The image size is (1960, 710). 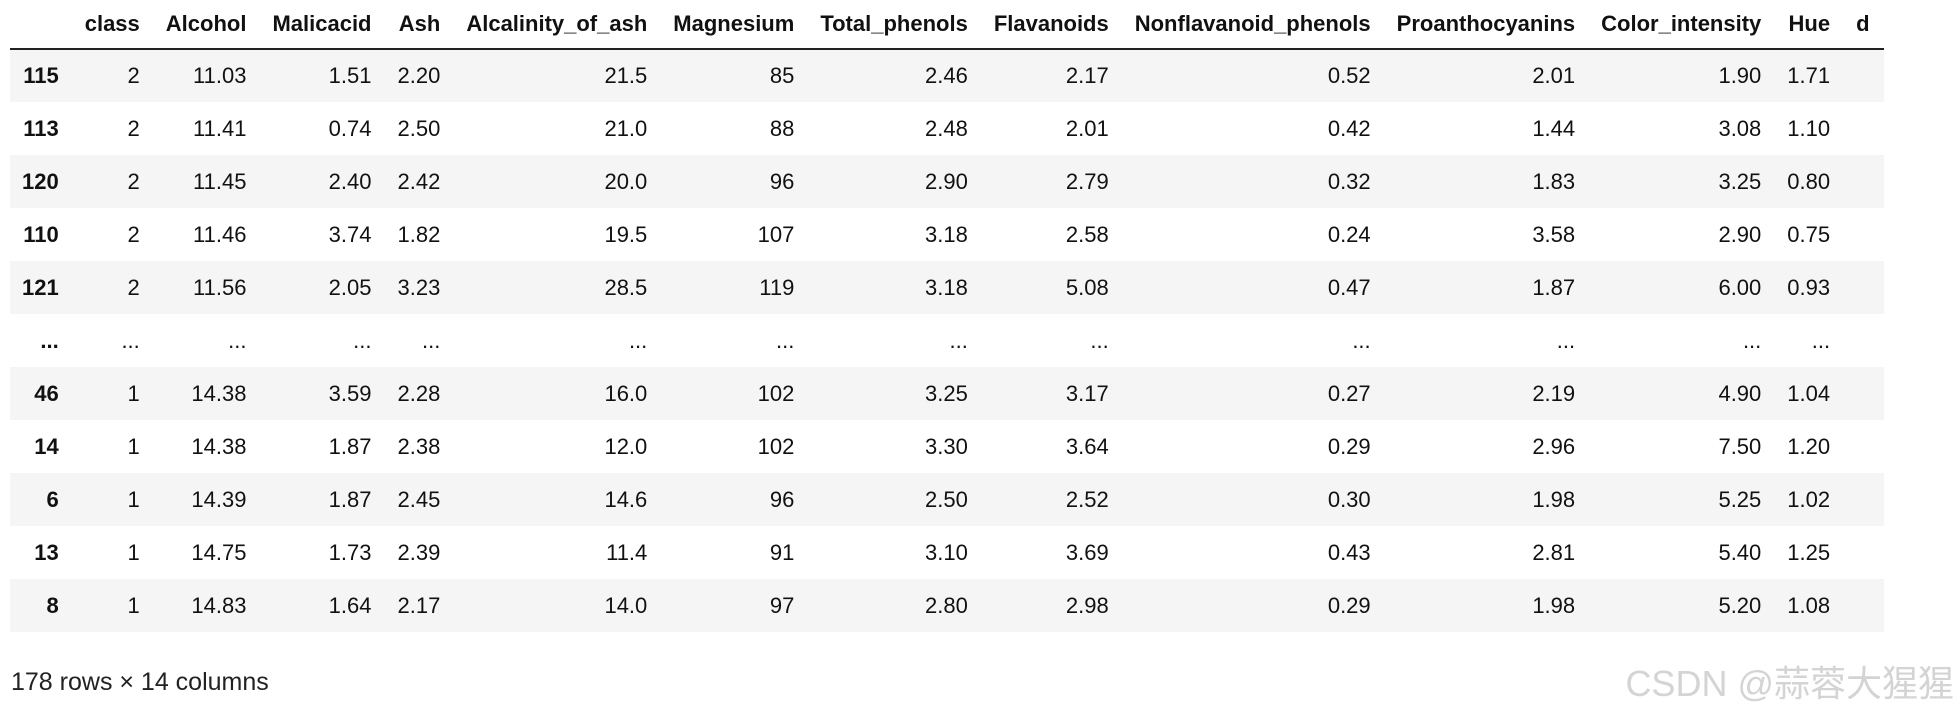 I want to click on table-cell: 0.27, so click(x=1349, y=393).